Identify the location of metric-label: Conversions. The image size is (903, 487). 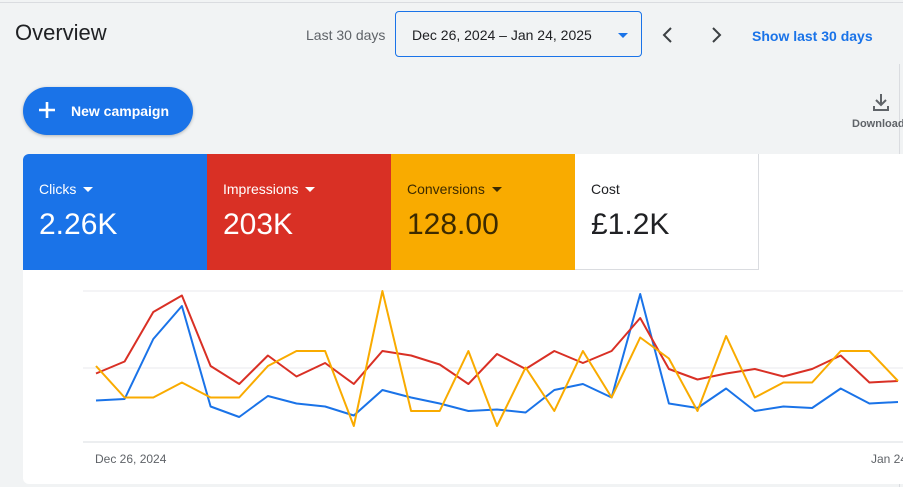
(446, 189).